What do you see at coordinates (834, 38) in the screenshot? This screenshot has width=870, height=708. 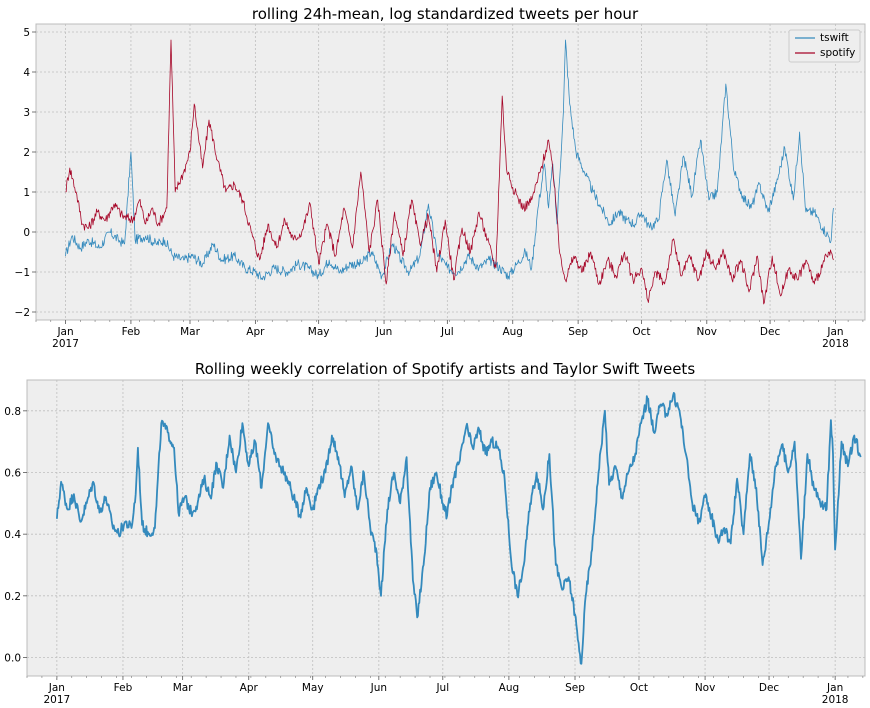 I see `legend-label-tswift: tswift` at bounding box center [834, 38].